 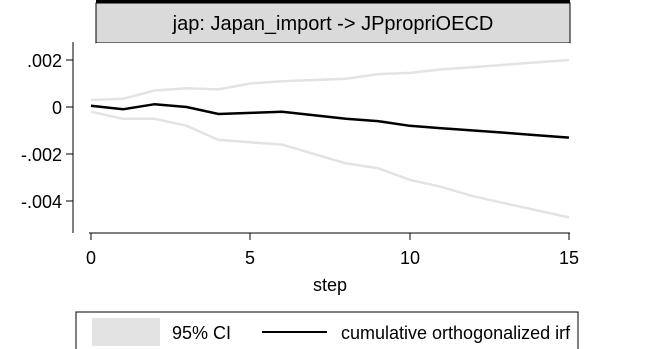 I want to click on irf-series-line, so click(x=330, y=120).